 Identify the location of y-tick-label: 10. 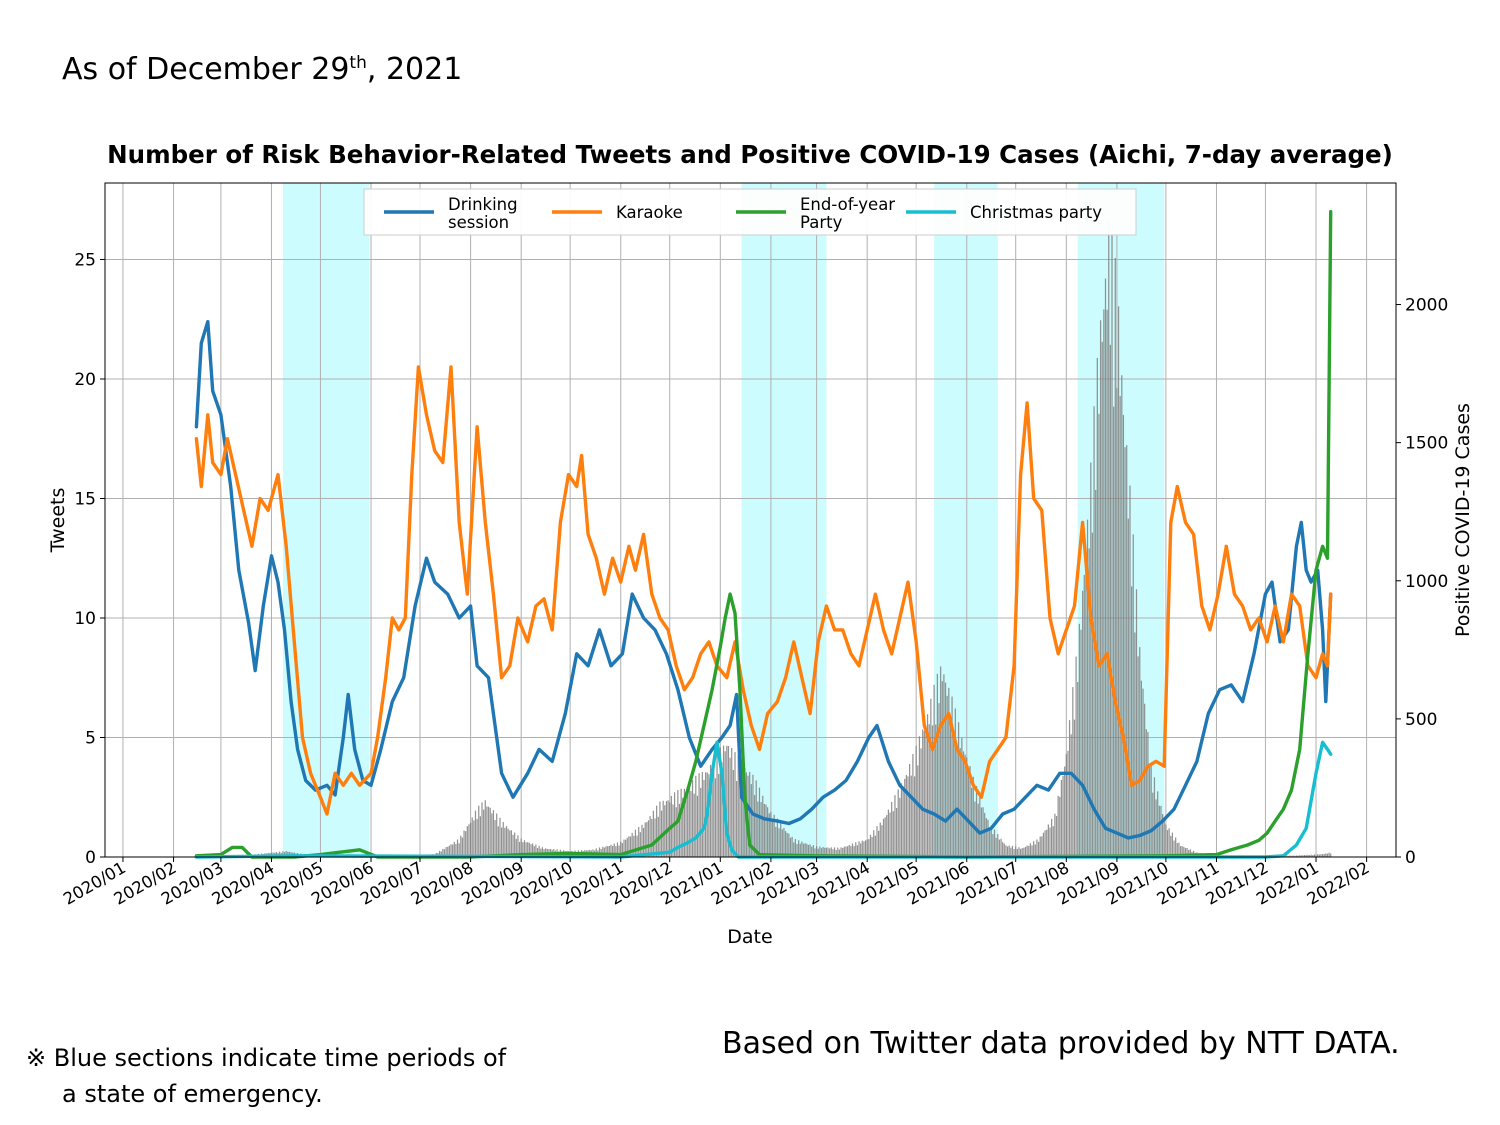
(85, 619).